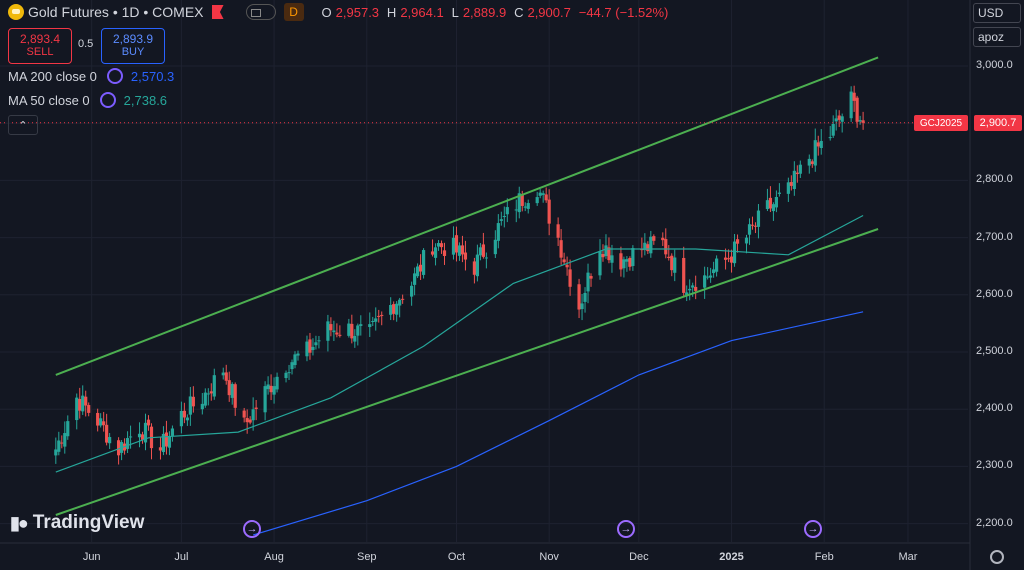 The image size is (1024, 570). I want to click on low-value: 2,889.9, so click(484, 12).